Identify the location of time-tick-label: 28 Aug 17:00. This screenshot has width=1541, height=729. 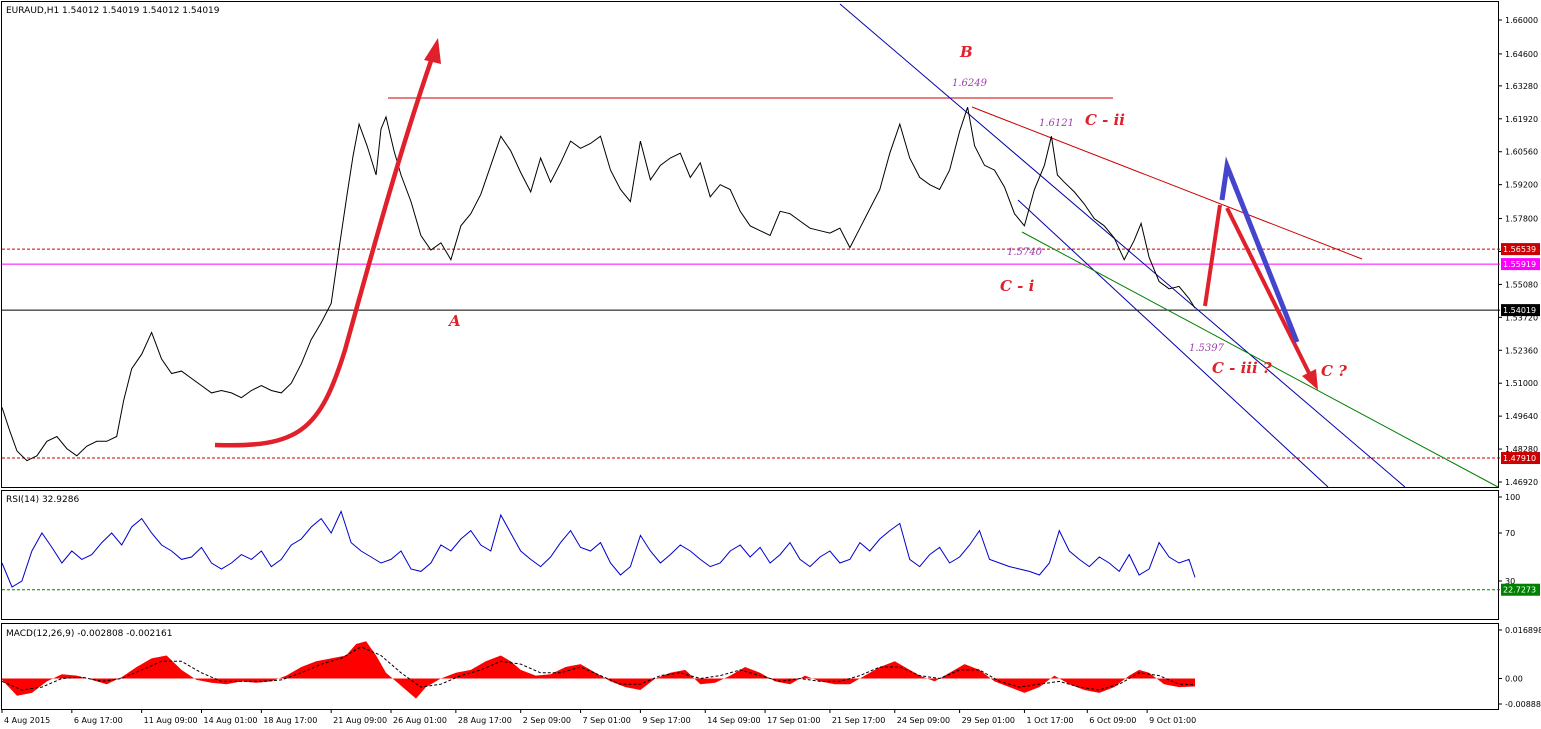
(485, 720).